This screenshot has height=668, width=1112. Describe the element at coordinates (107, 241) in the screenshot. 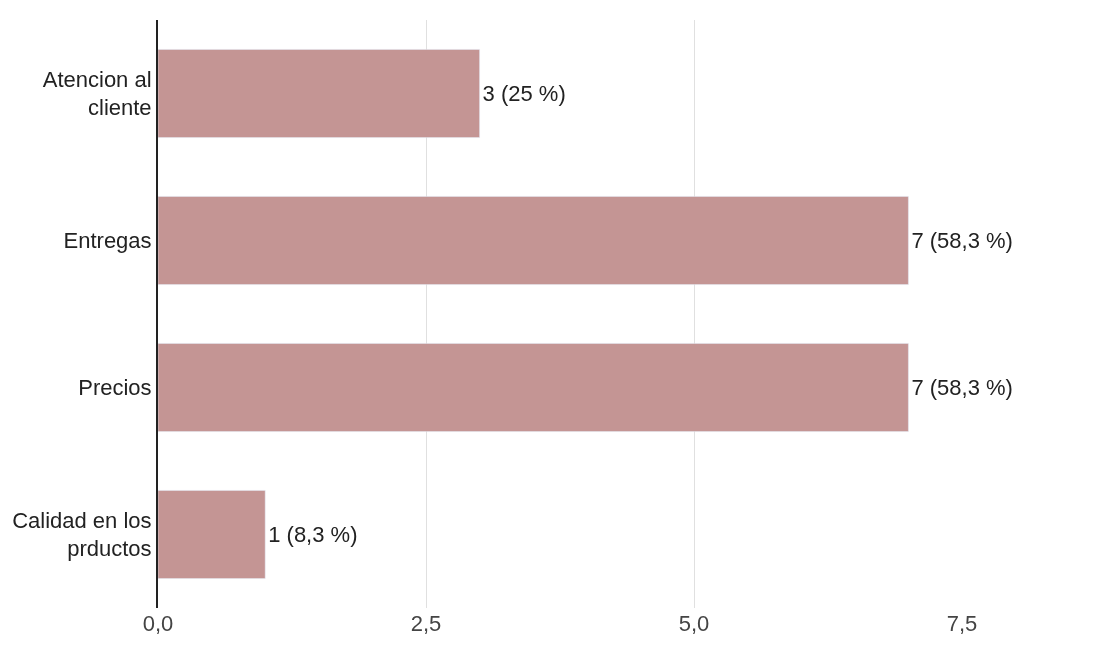

I see `y-tick-label: Entregas` at that location.